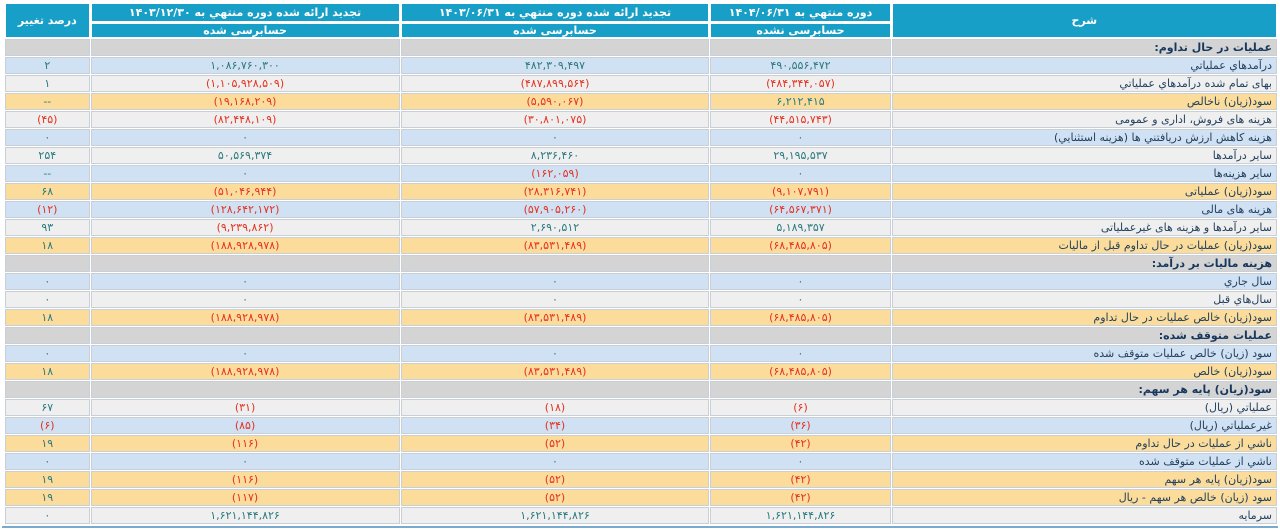  I want to click on numeric-value: (۱۸۸,۹۲۸,۹۷۸), so click(245, 317).